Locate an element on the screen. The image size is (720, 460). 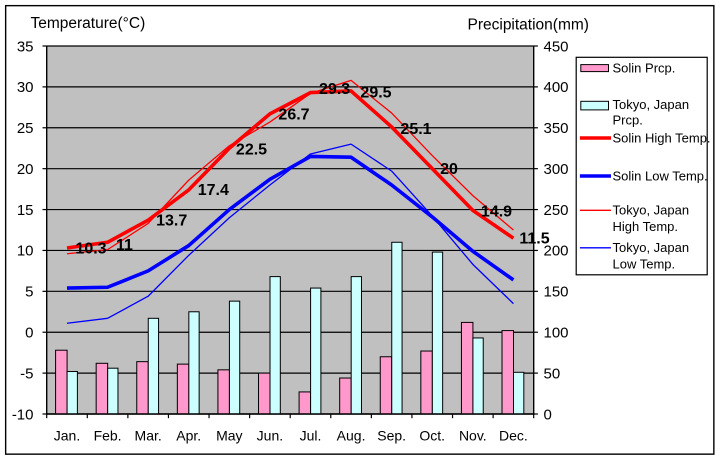
svg-text: 450 is located at coordinates (556, 46).